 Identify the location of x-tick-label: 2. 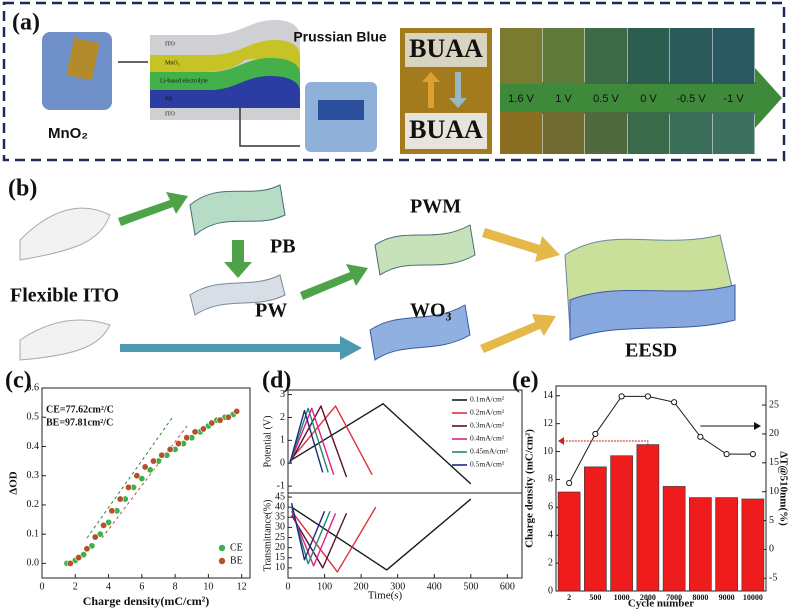
(75, 586).